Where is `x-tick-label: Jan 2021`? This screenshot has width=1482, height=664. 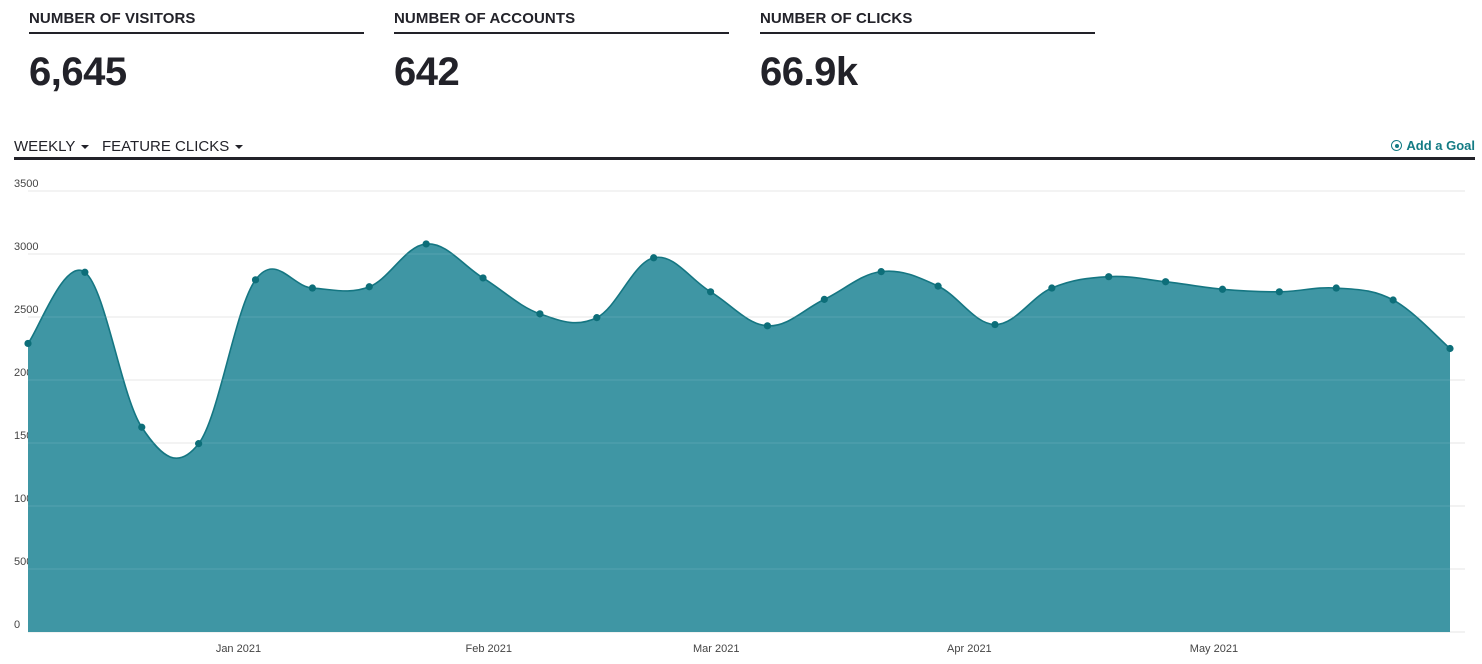
x-tick-label: Jan 2021 is located at coordinates (238, 649).